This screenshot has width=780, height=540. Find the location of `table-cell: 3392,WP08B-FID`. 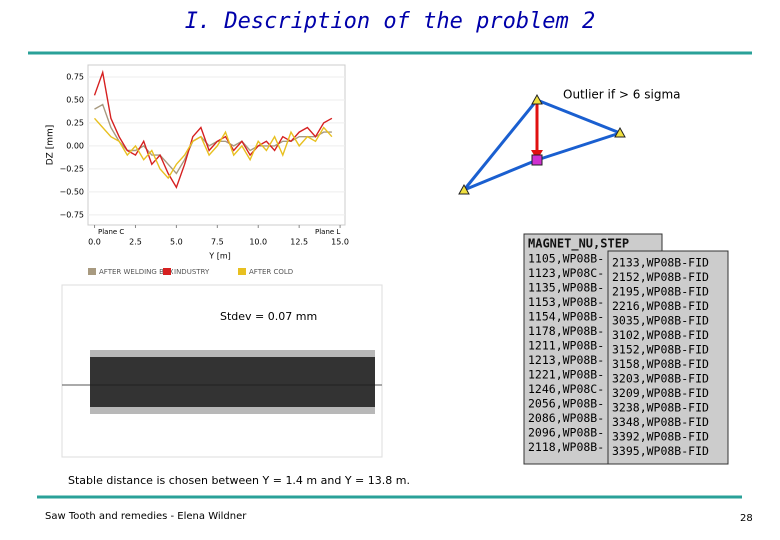

table-cell: 3392,WP08B-FID is located at coordinates (660, 437).